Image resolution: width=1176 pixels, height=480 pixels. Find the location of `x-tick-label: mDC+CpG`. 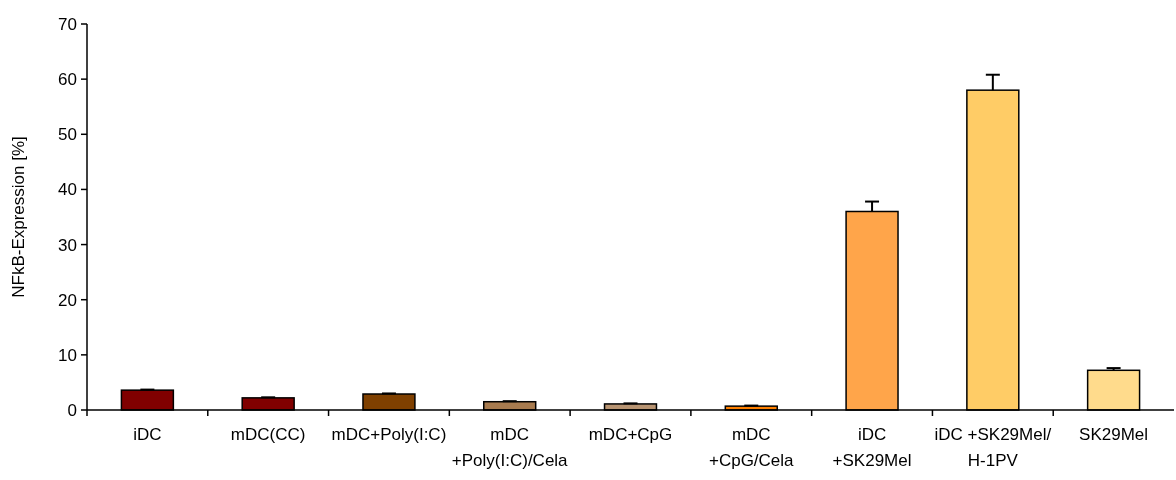

x-tick-label: mDC+CpG is located at coordinates (630, 434).